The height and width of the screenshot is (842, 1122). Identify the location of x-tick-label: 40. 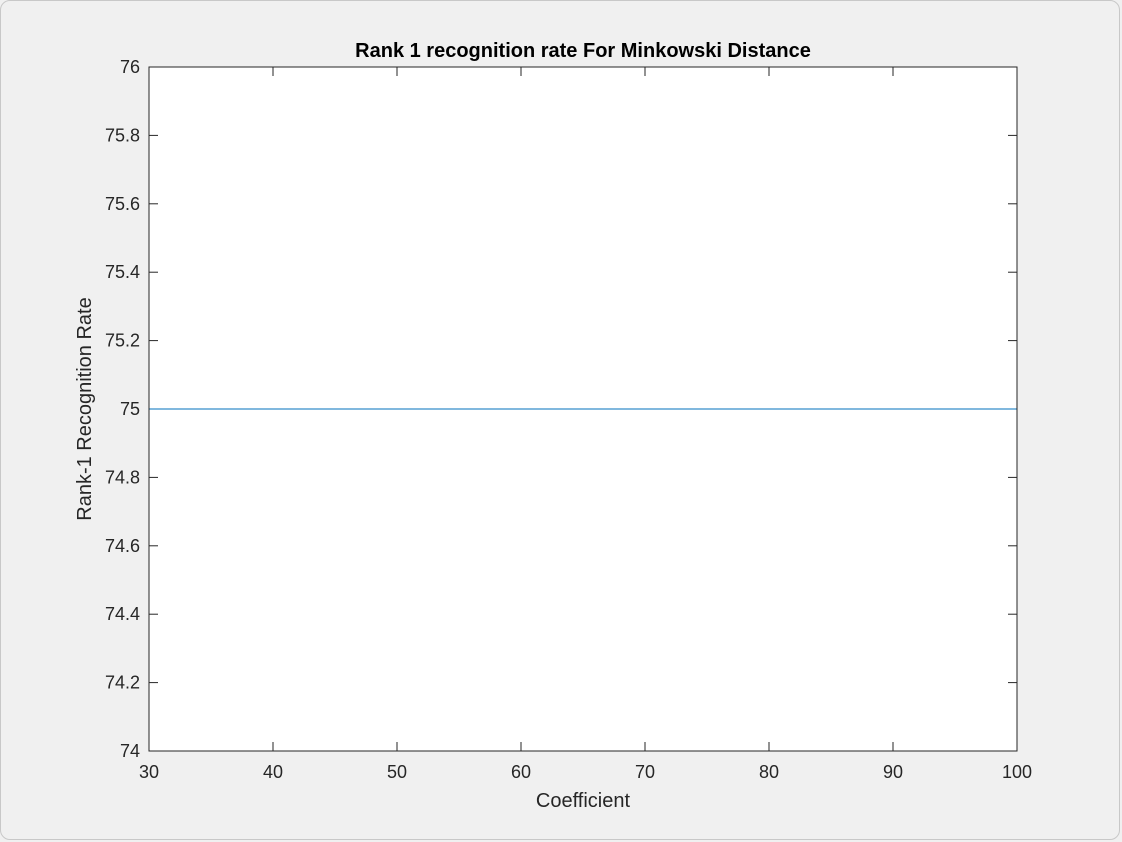
(273, 772).